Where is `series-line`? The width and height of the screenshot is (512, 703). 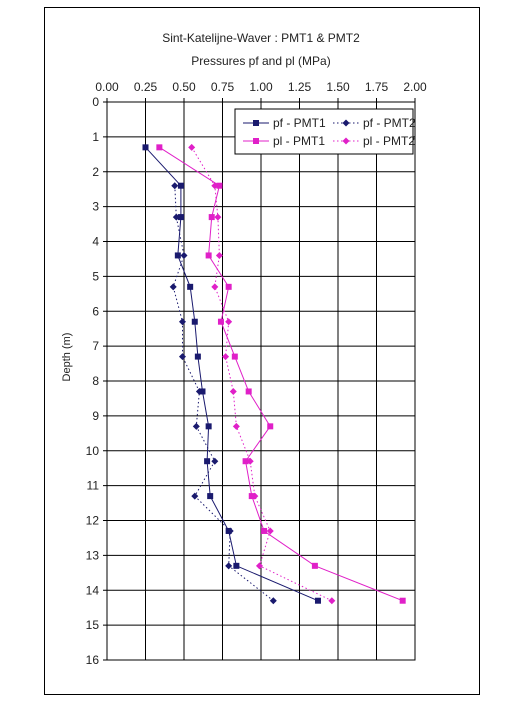 series-line is located at coordinates (223, 393).